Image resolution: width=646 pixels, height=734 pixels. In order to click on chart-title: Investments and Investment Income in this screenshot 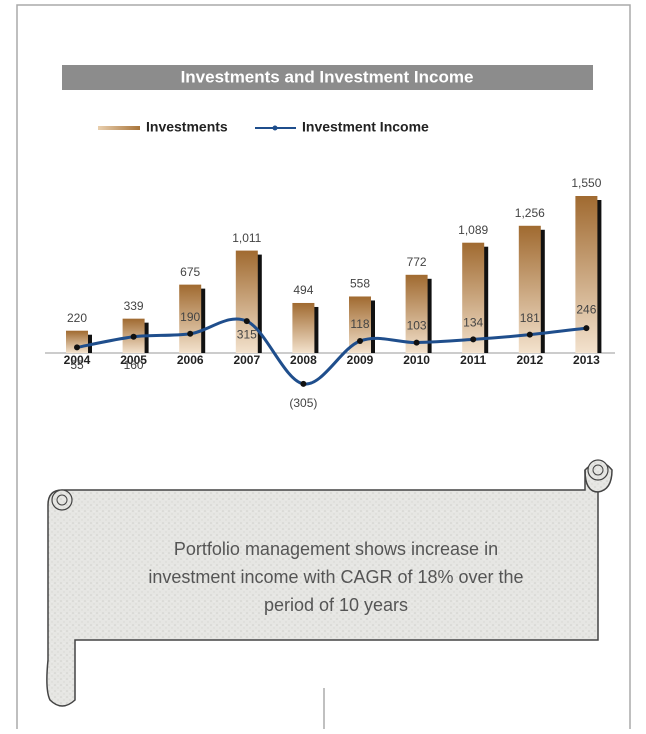, I will do `click(327, 76)`.